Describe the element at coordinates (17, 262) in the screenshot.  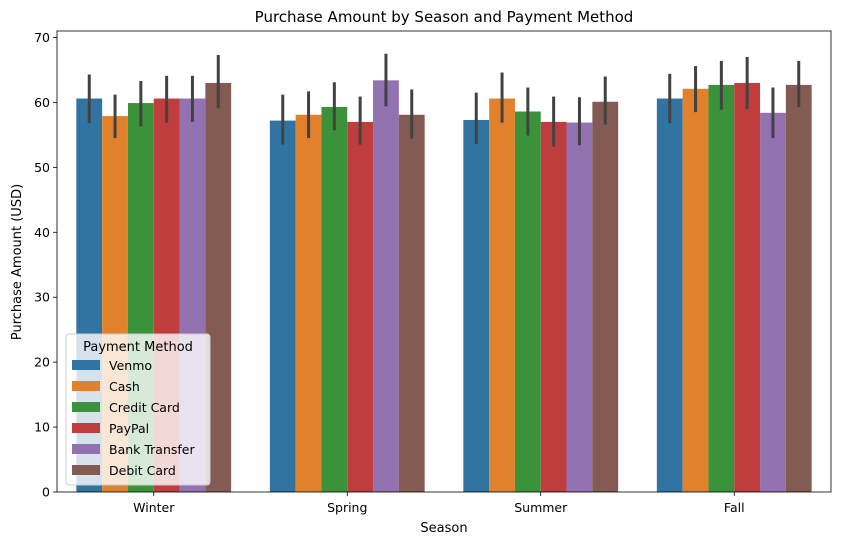
I see `y-axis-label: Purchase Amount (USD)` at that location.